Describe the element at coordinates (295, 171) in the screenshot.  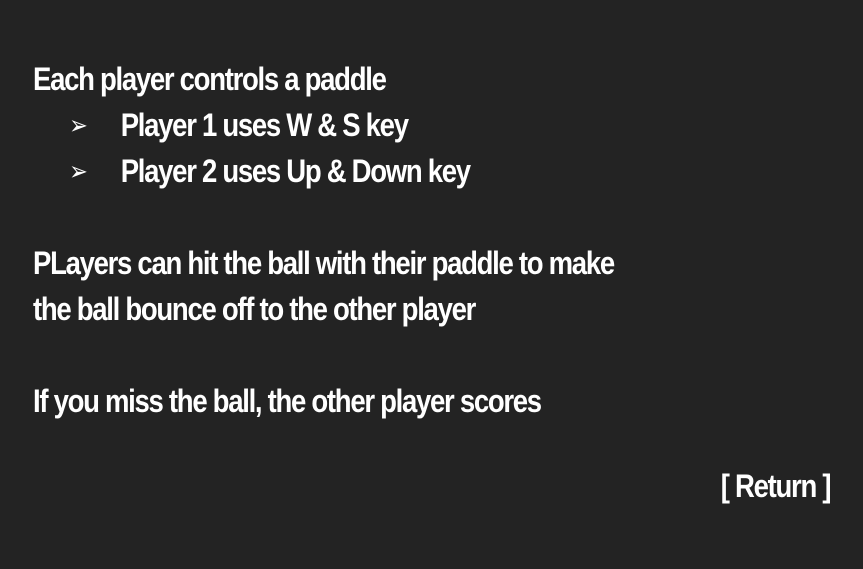
I see `player-2-controls-text: Player 2 uses Up & Down key` at that location.